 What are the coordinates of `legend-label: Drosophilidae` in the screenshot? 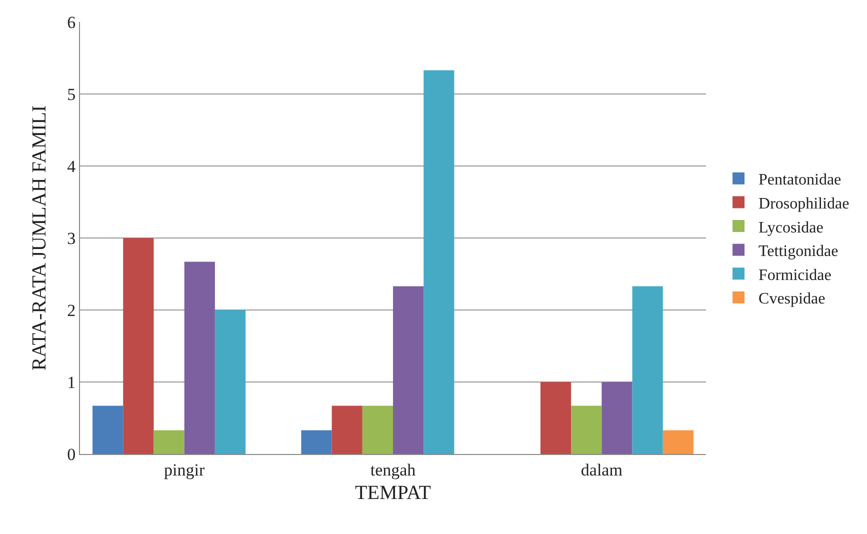 It's located at (804, 203).